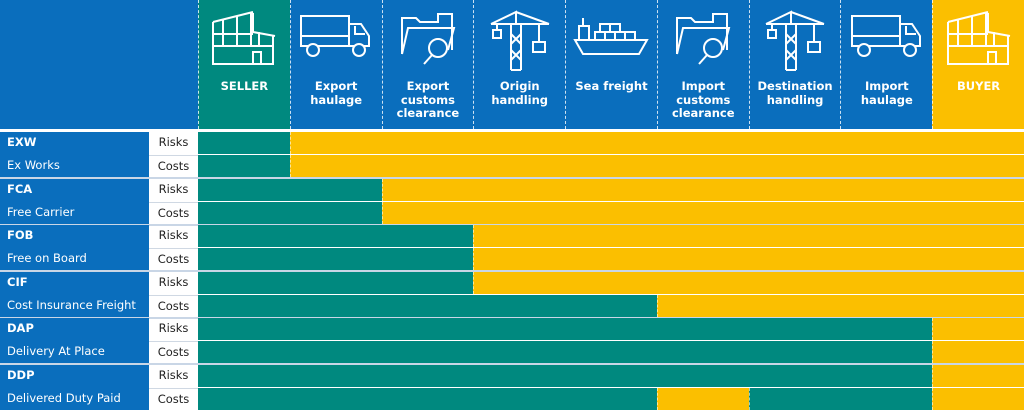 The image size is (1024, 412). I want to click on header-divider, so click(512, 130).